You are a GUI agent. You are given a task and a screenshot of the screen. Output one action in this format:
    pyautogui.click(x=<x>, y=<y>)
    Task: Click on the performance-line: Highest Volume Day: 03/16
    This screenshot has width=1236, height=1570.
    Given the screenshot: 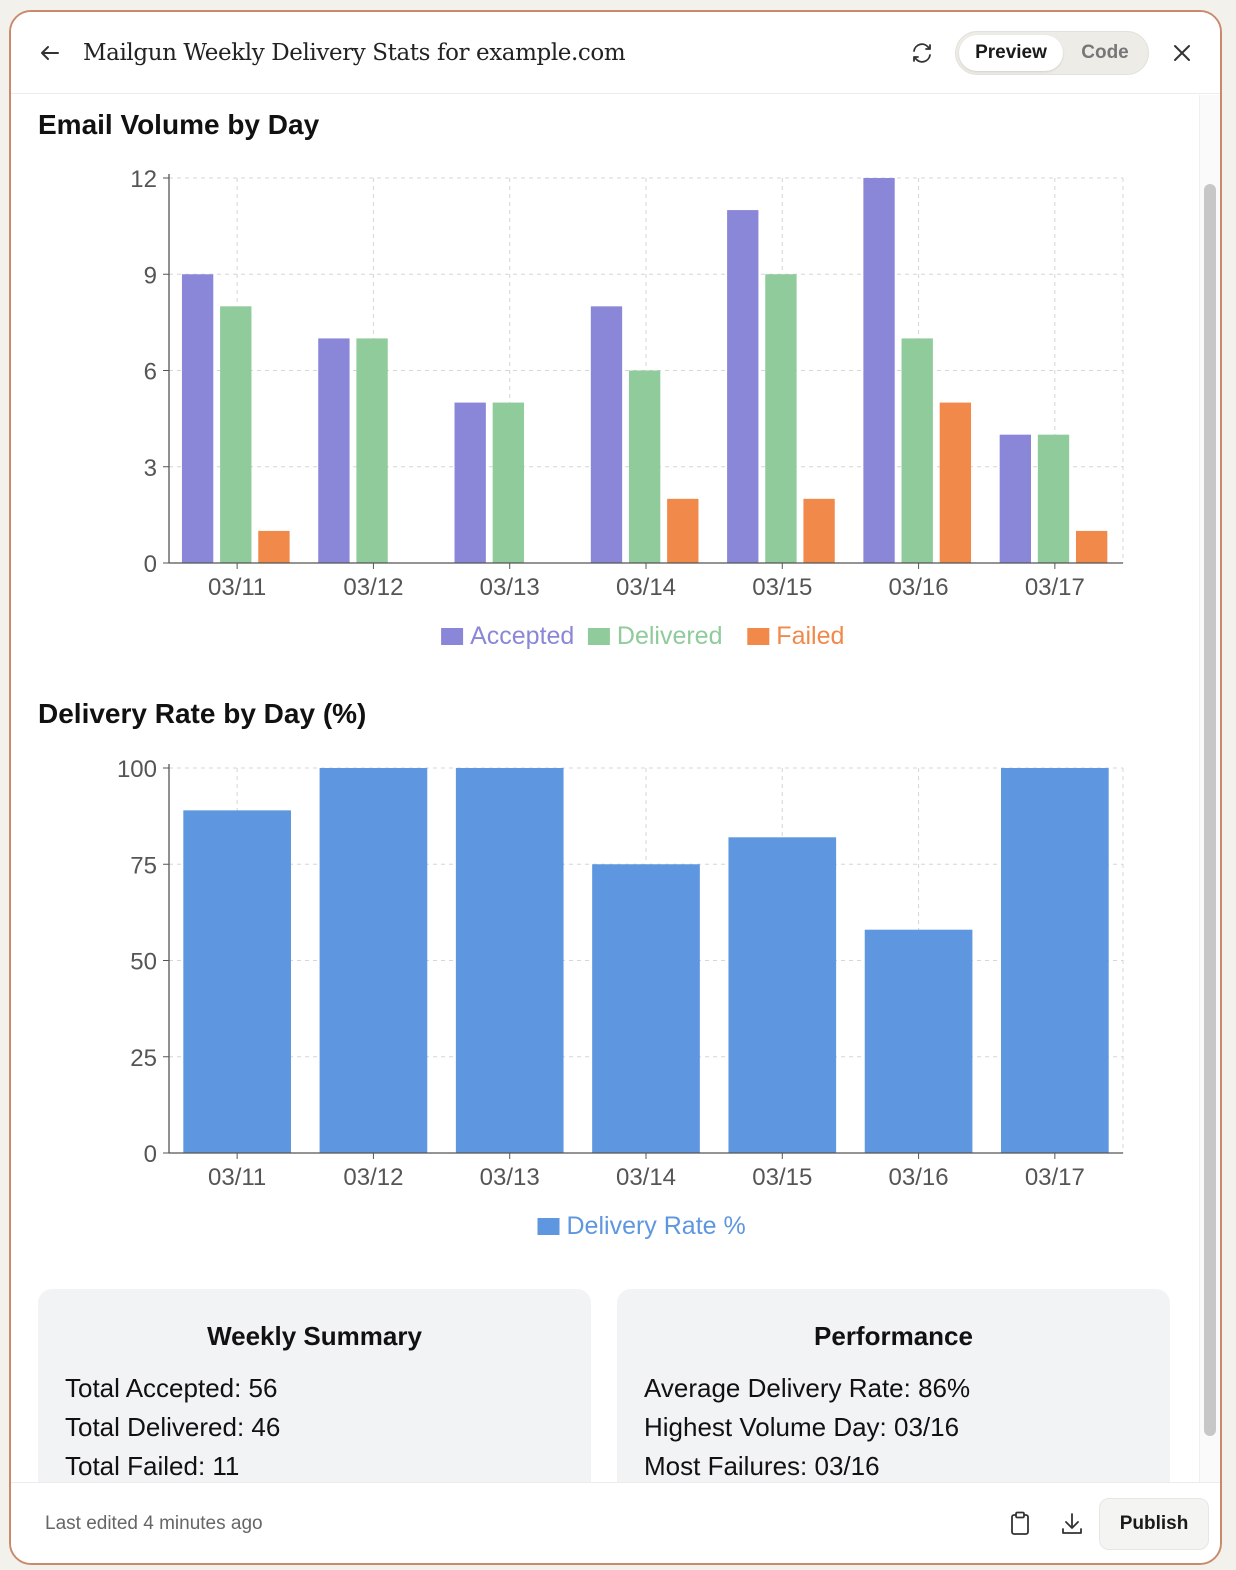 What is the action you would take?
    pyautogui.click(x=802, y=1427)
    